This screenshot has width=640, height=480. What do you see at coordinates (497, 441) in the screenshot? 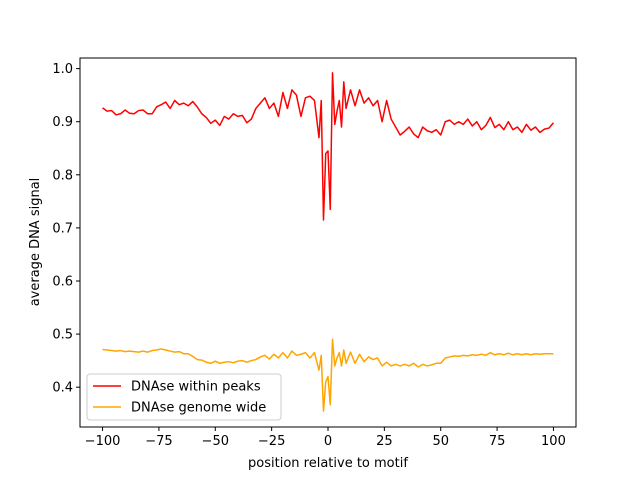
I see `x-tick-label: 75` at bounding box center [497, 441].